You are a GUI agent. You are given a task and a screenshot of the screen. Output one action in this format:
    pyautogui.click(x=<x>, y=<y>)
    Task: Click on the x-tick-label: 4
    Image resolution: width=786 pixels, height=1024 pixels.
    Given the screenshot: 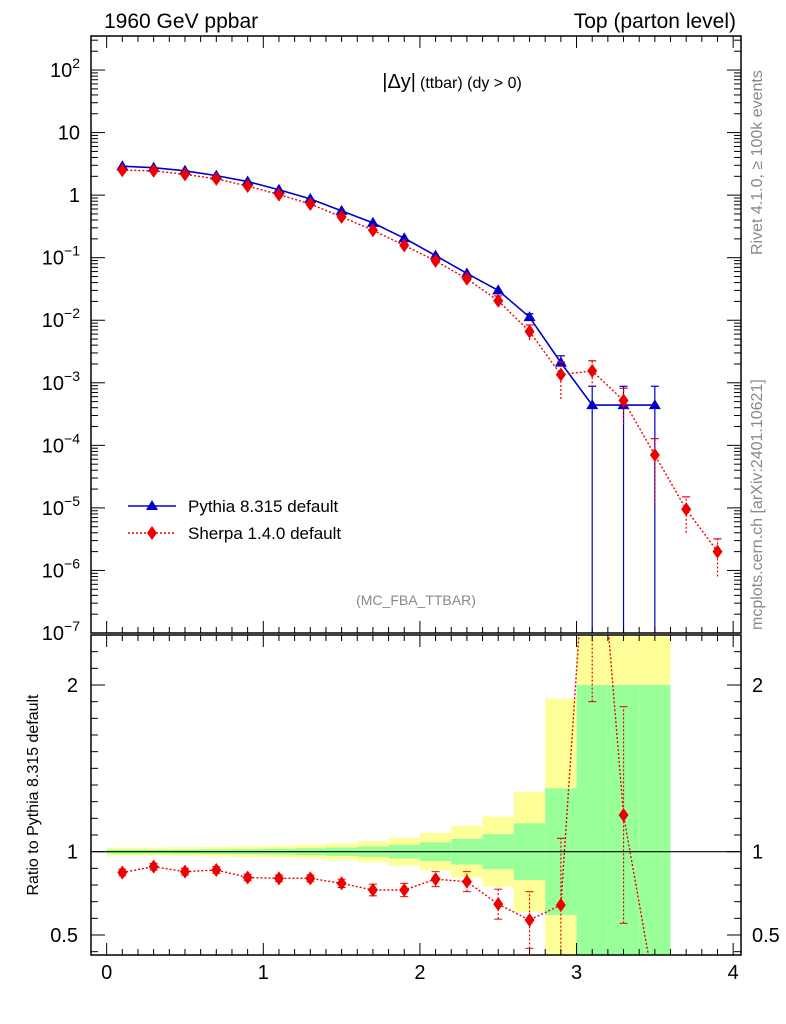 What is the action you would take?
    pyautogui.click(x=733, y=973)
    